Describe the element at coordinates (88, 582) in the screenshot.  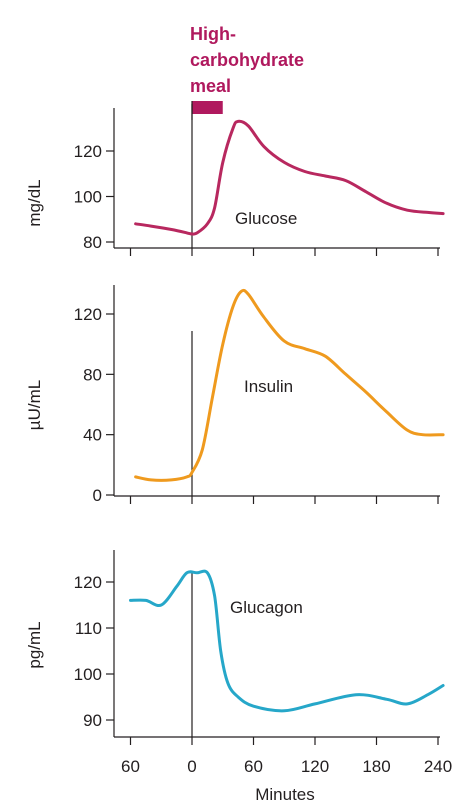
I see `glucagon-y-tick-label: 120` at that location.